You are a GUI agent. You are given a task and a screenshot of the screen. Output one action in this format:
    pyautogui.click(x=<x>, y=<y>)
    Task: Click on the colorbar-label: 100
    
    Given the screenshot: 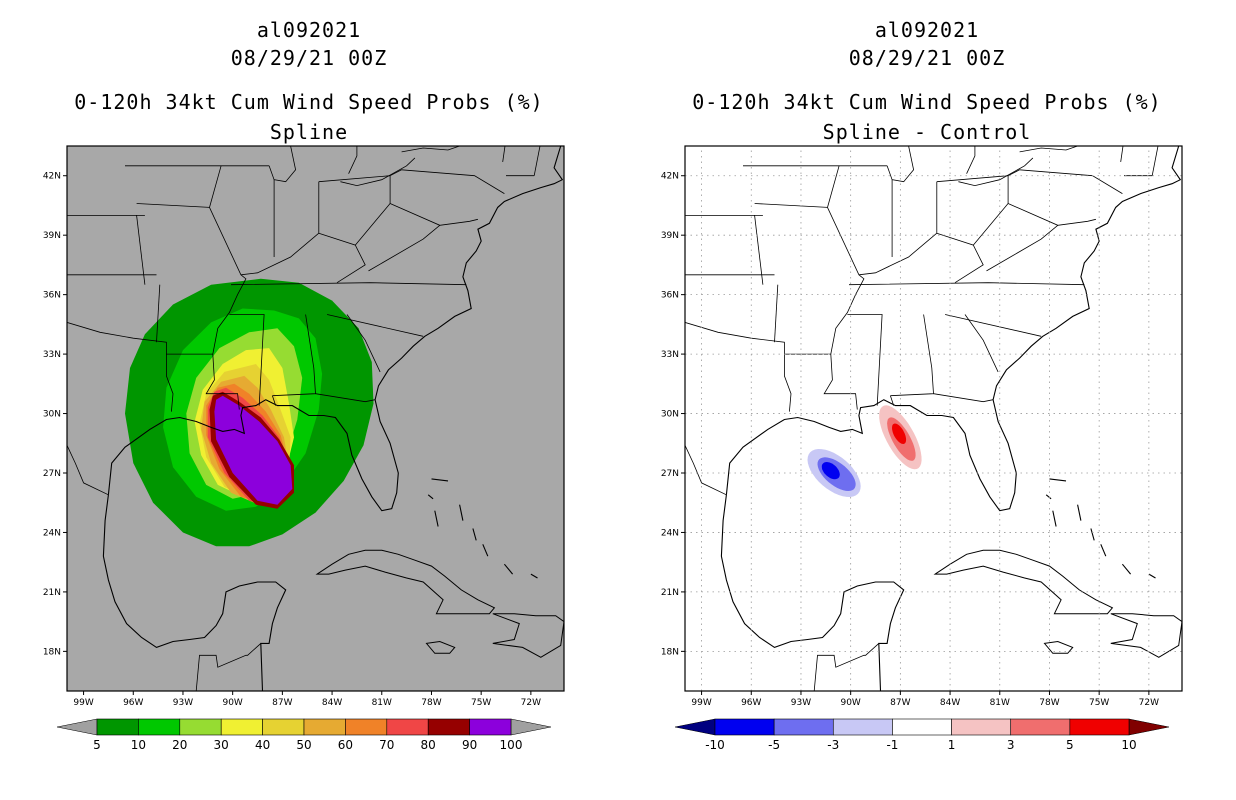 What is the action you would take?
    pyautogui.click(x=511, y=745)
    